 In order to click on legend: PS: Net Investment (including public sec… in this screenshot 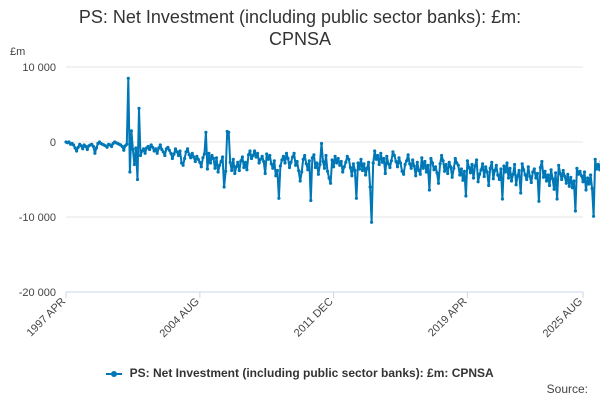, I will do `click(300, 373)`.